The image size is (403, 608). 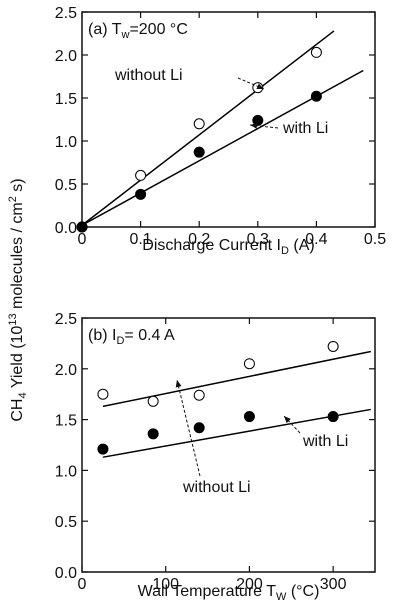 What do you see at coordinates (158, 29) in the screenshot?
I see `panel-title-part: =200 °C` at bounding box center [158, 29].